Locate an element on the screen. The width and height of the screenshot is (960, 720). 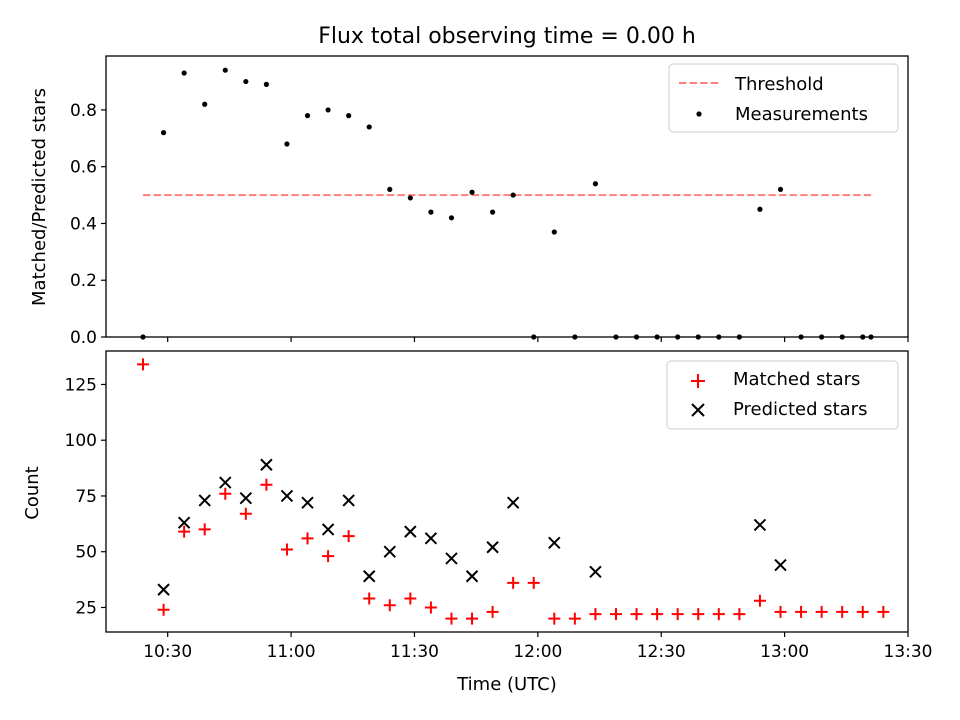
legend-matched-swatch is located at coordinates (698, 381).